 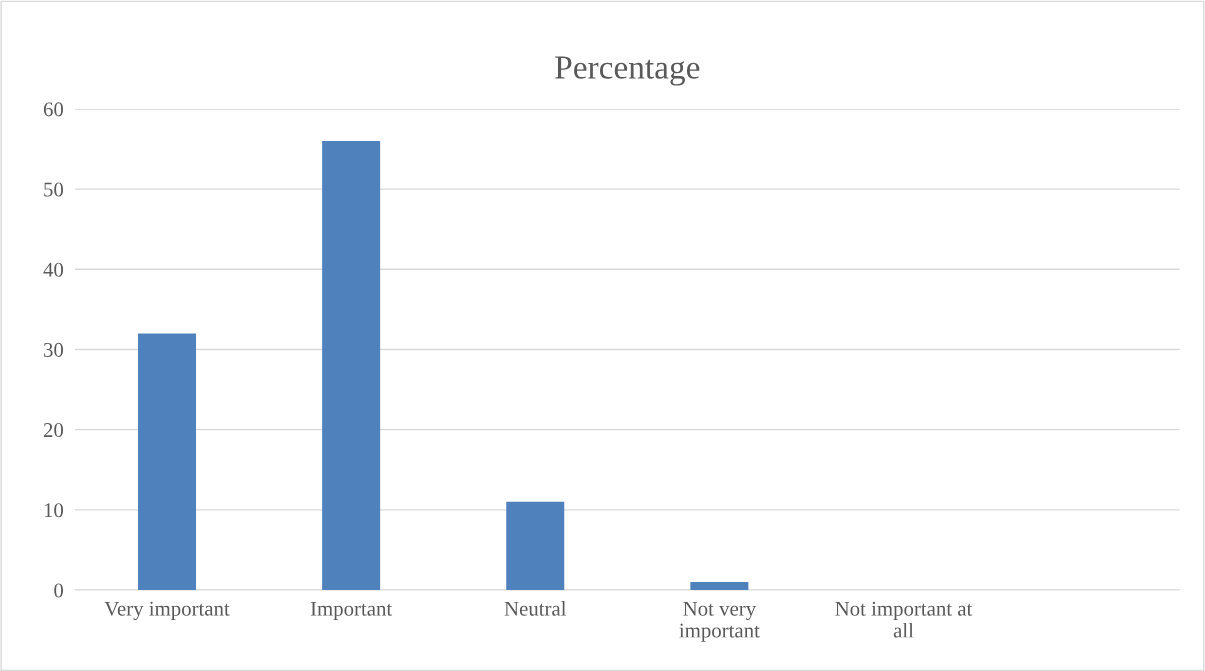 What do you see at coordinates (351, 611) in the screenshot?
I see `x-tick-label: Important` at bounding box center [351, 611].